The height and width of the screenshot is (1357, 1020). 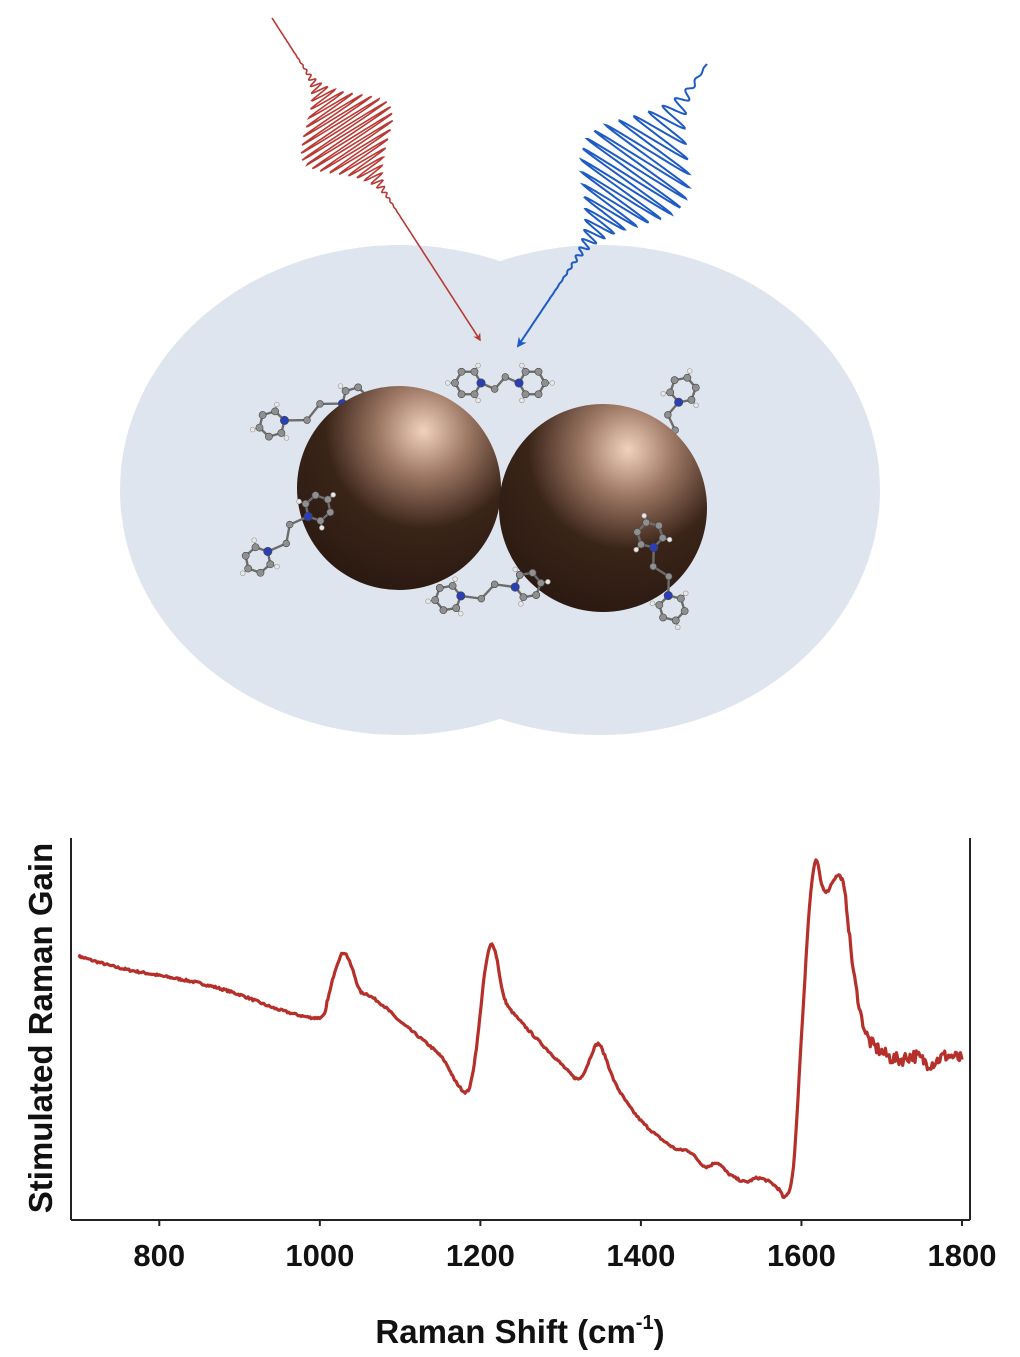 What do you see at coordinates (40, 1028) in the screenshot?
I see `y-axis-label: Stimulated Raman Gain` at bounding box center [40, 1028].